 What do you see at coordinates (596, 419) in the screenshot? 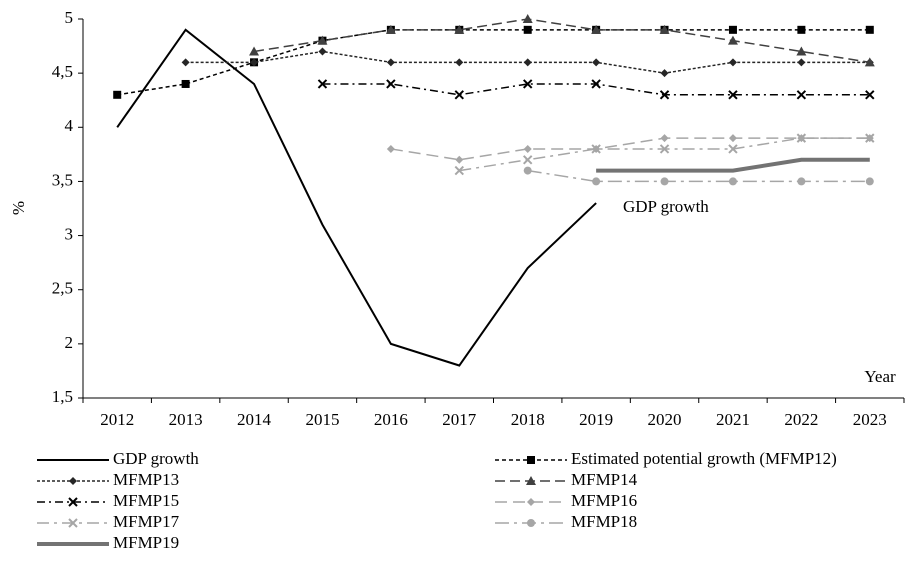
I see `x-tick-label: 2019` at bounding box center [596, 419].